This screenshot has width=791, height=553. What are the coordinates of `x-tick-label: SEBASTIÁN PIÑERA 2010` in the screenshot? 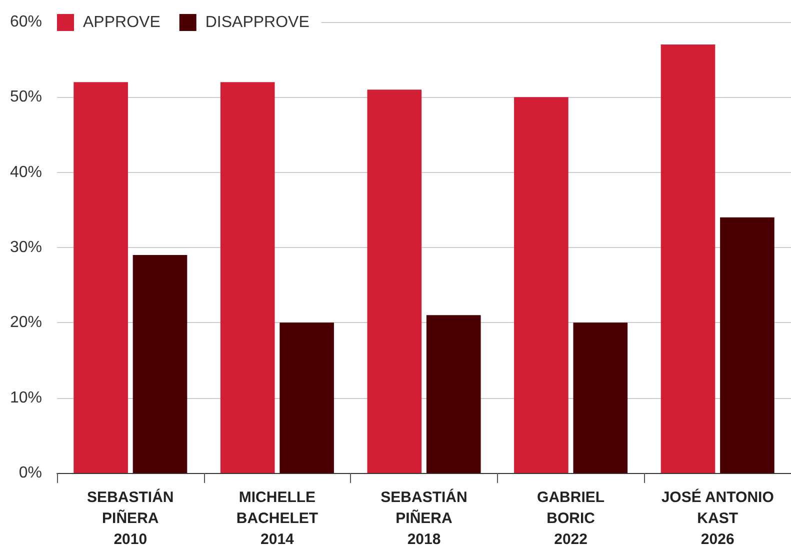 It's located at (130, 518).